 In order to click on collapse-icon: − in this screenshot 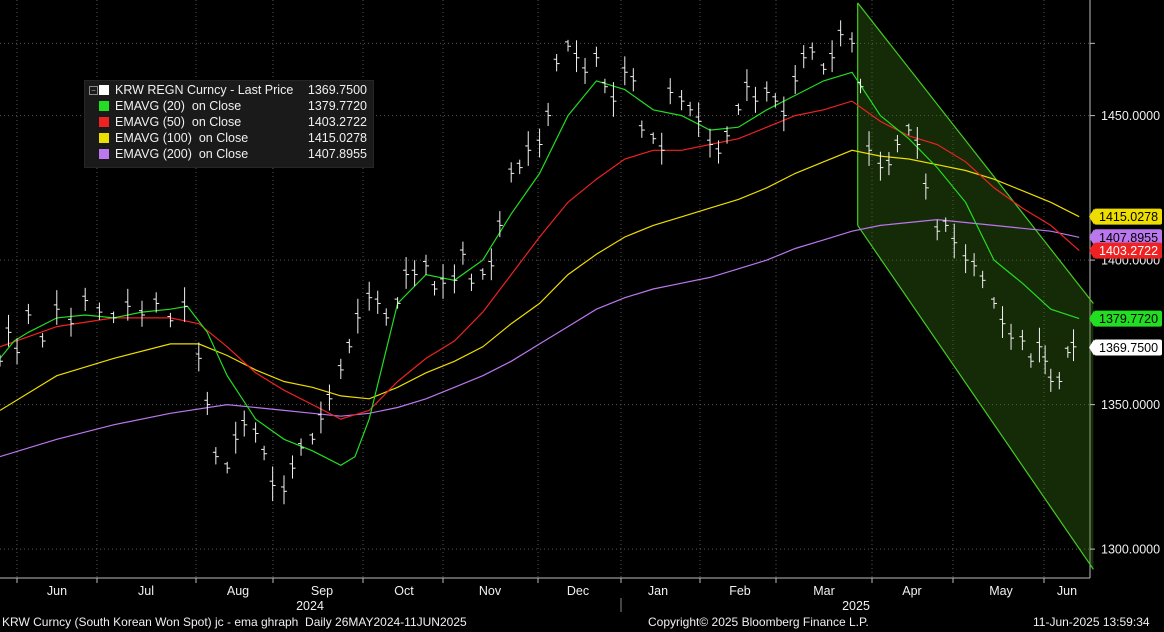, I will do `click(93, 90)`.